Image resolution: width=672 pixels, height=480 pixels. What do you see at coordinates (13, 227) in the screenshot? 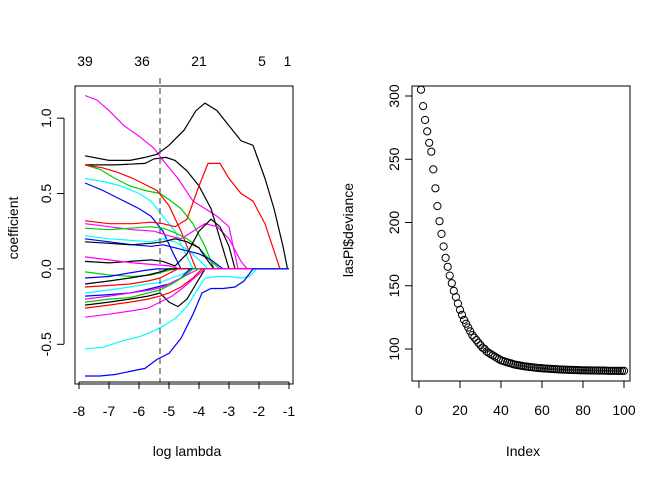
I see `left-y-axis-title: coefficient` at bounding box center [13, 227].